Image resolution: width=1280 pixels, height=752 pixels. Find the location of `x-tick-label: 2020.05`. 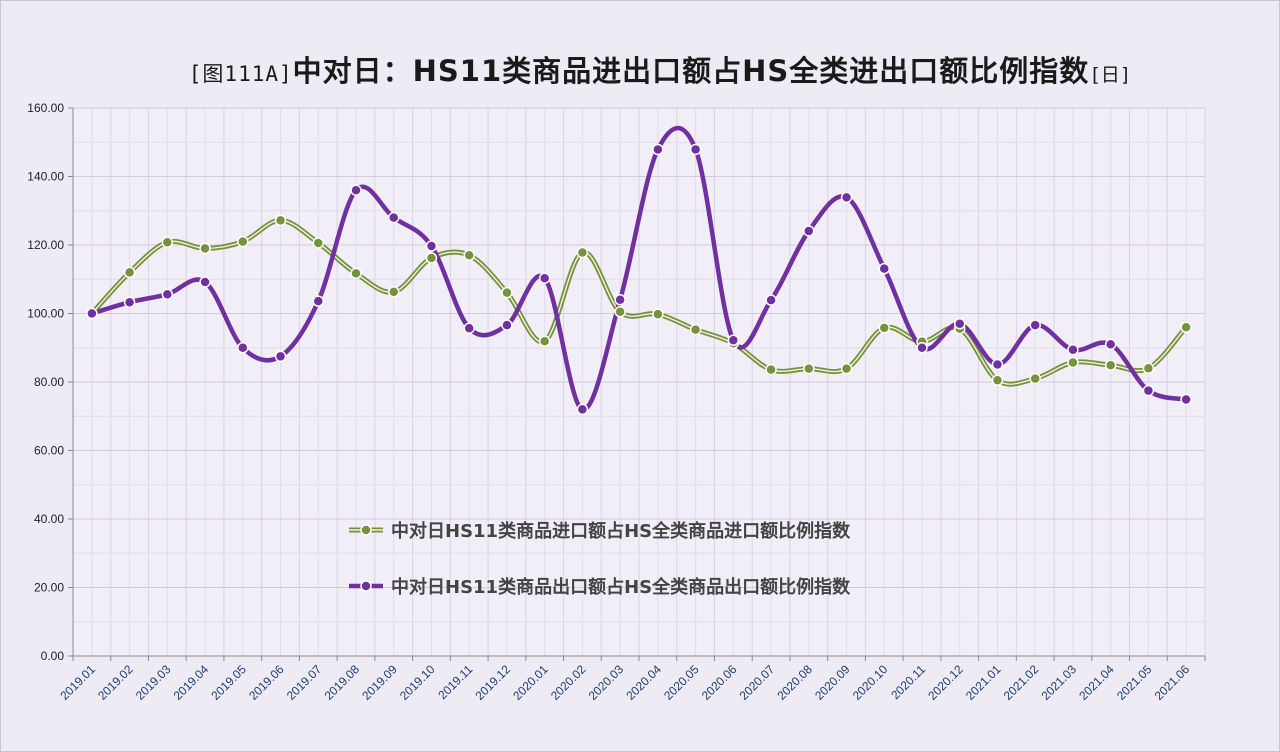

x-tick-label: 2020.05 is located at coordinates (681, 682).